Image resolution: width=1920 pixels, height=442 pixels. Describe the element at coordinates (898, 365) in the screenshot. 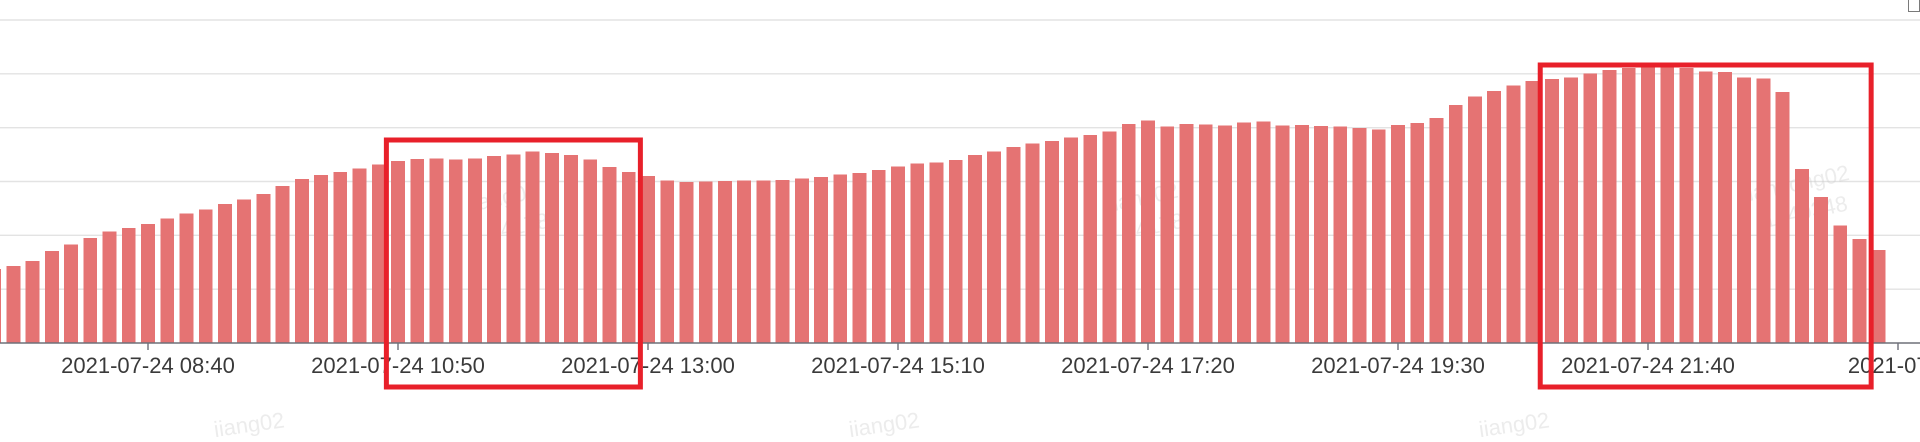

I see `x-tick-label: 2021-07-24 15:10` at that location.